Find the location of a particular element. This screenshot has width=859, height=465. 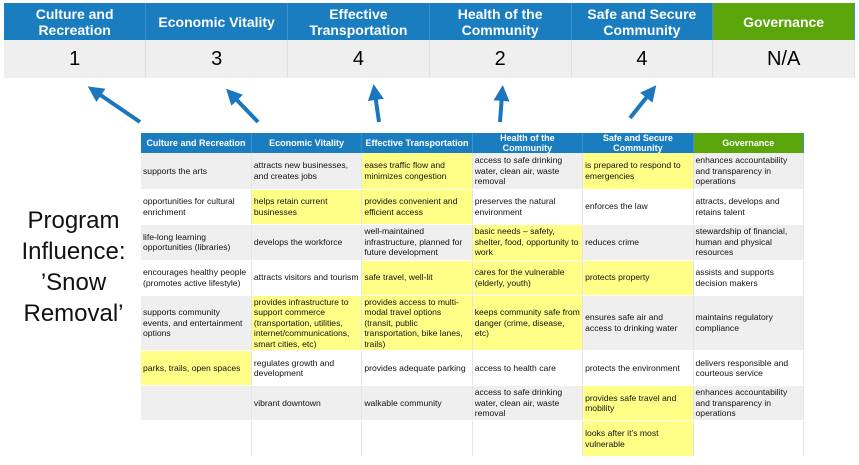

matrix-cell: maintains regulatory compliance is located at coordinates (749, 323).